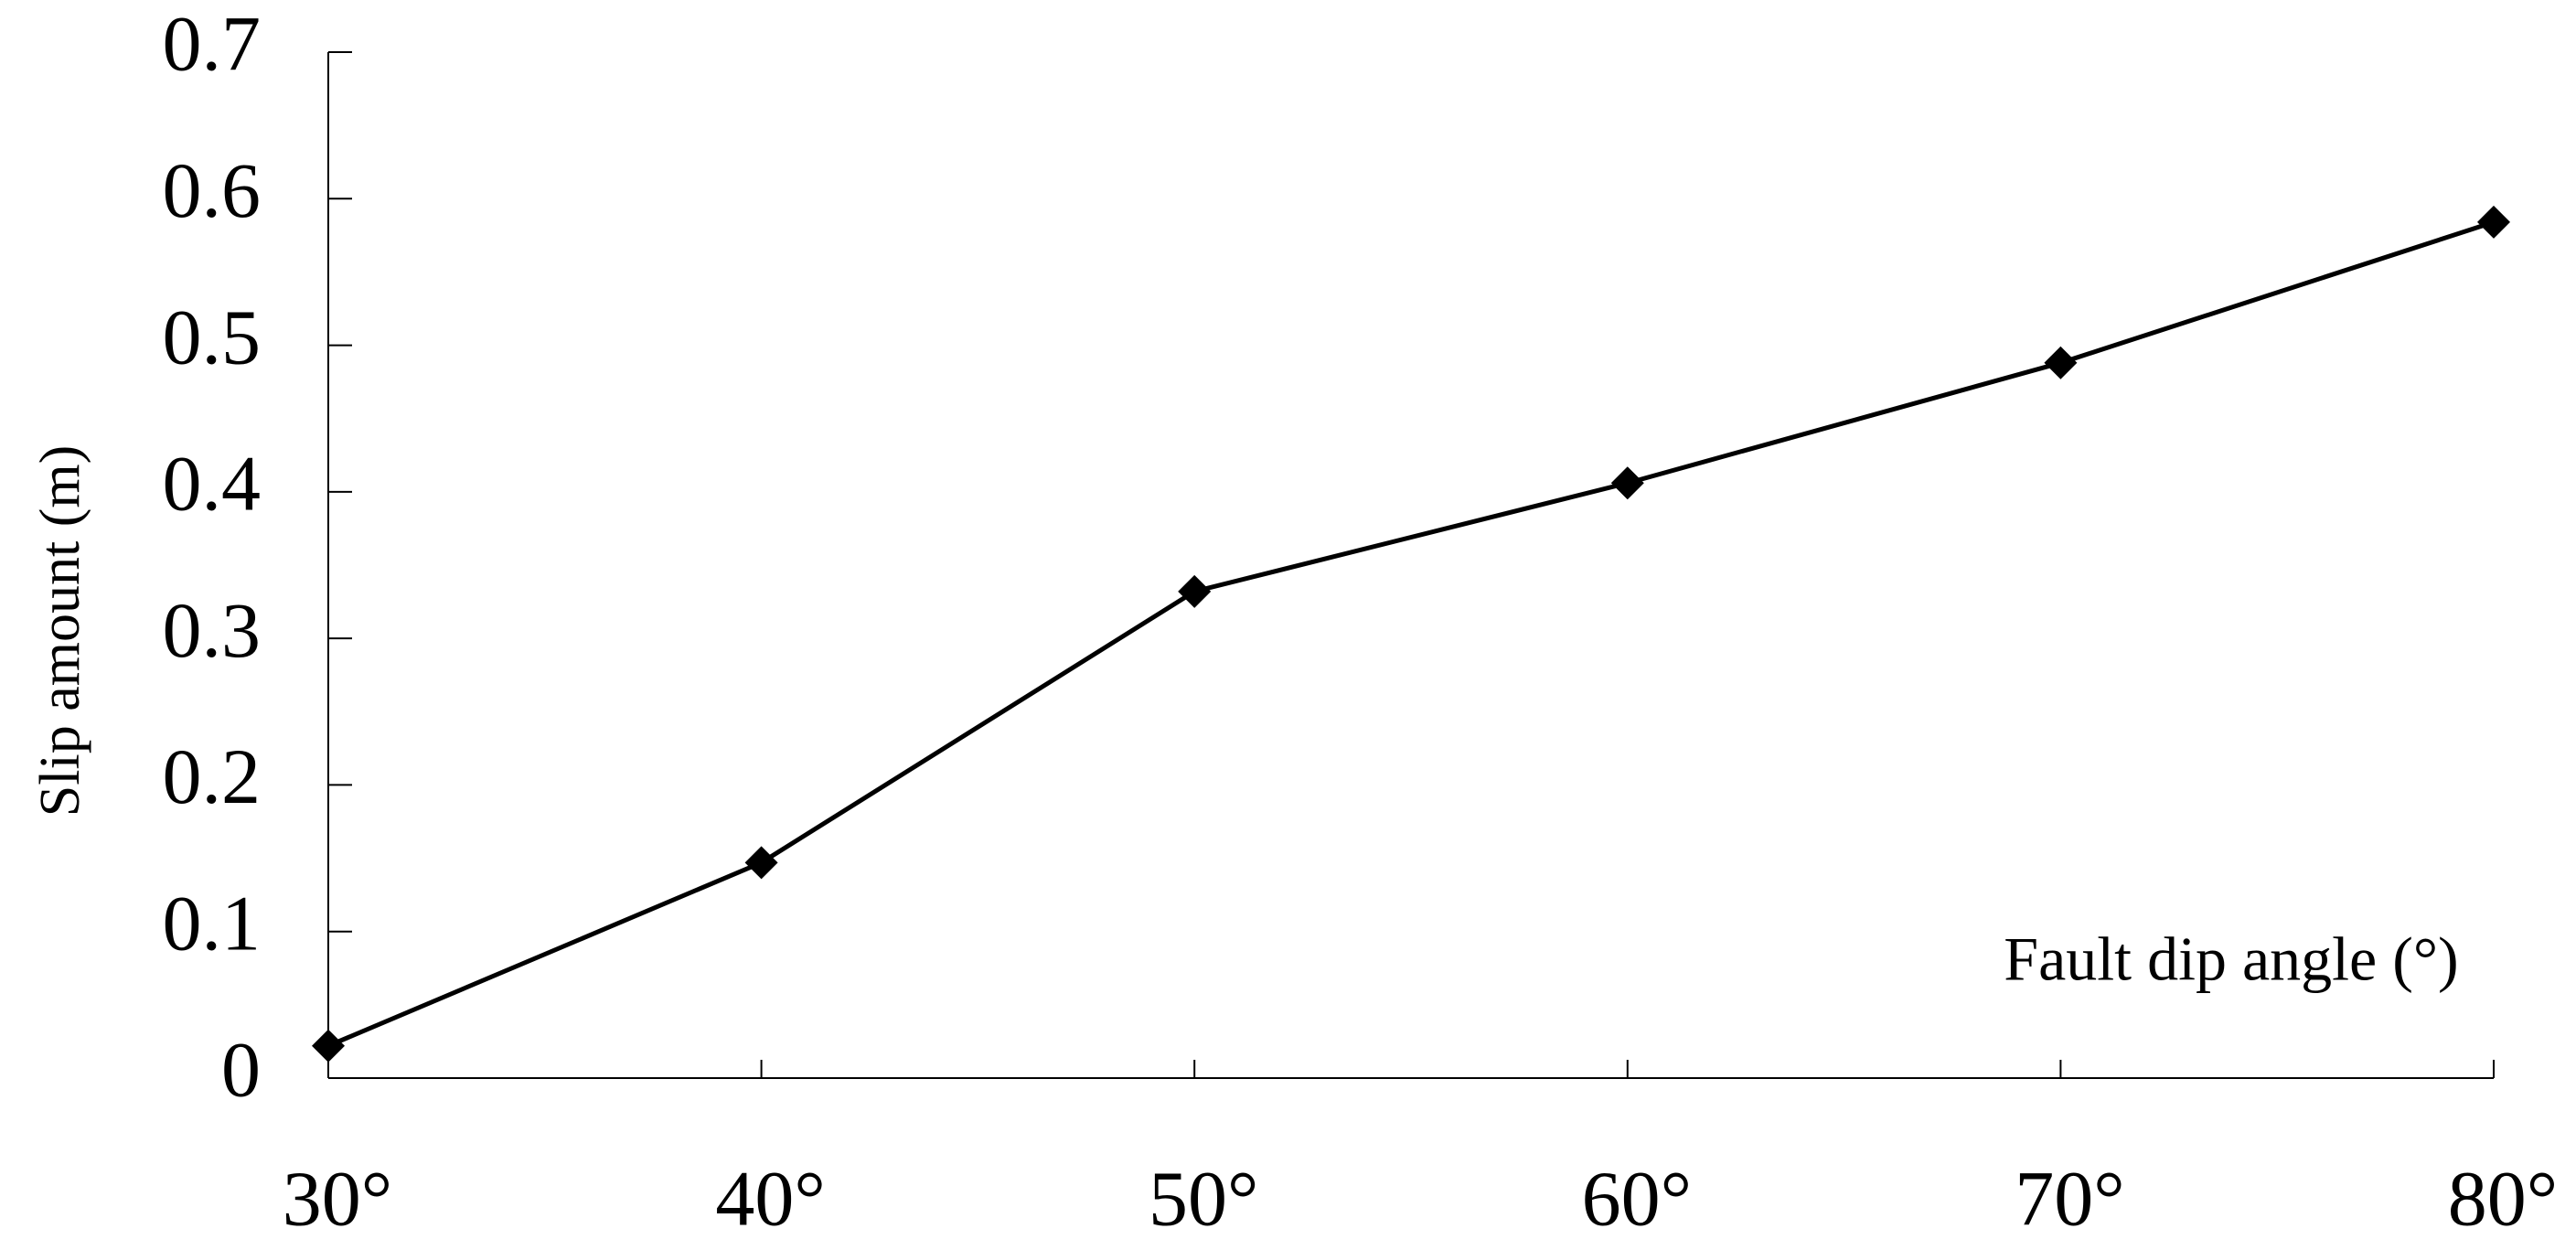 This screenshot has width=2576, height=1250. Describe the element at coordinates (212, 776) in the screenshot. I see `y-tick-label: 0.2` at that location.